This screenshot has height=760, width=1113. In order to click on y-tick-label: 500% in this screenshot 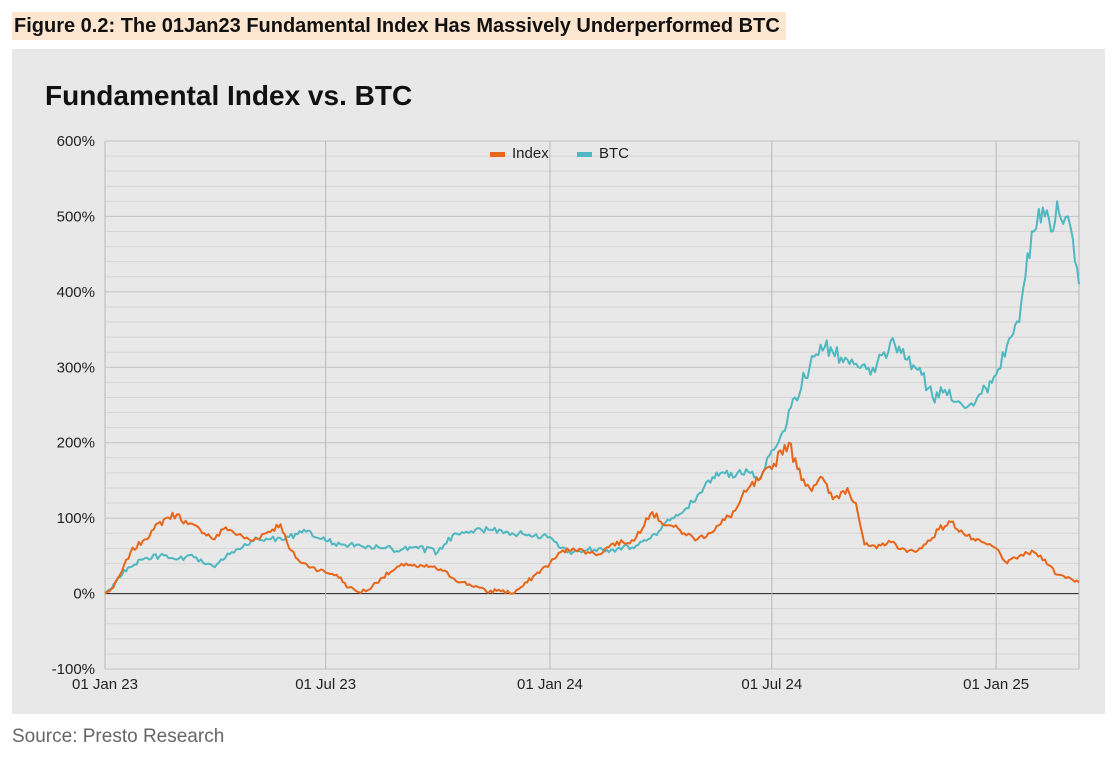, I will do `click(76, 216)`.